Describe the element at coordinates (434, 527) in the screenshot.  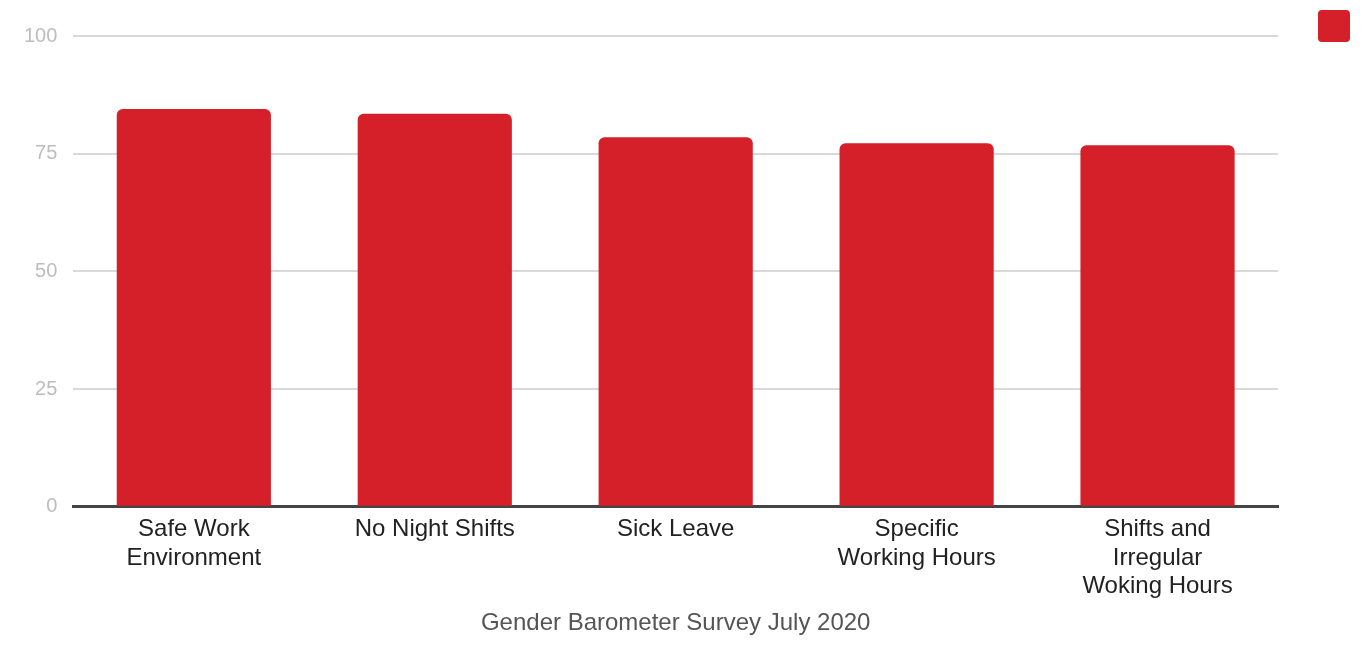
I see `x-tick-label: No Night Shifts` at that location.